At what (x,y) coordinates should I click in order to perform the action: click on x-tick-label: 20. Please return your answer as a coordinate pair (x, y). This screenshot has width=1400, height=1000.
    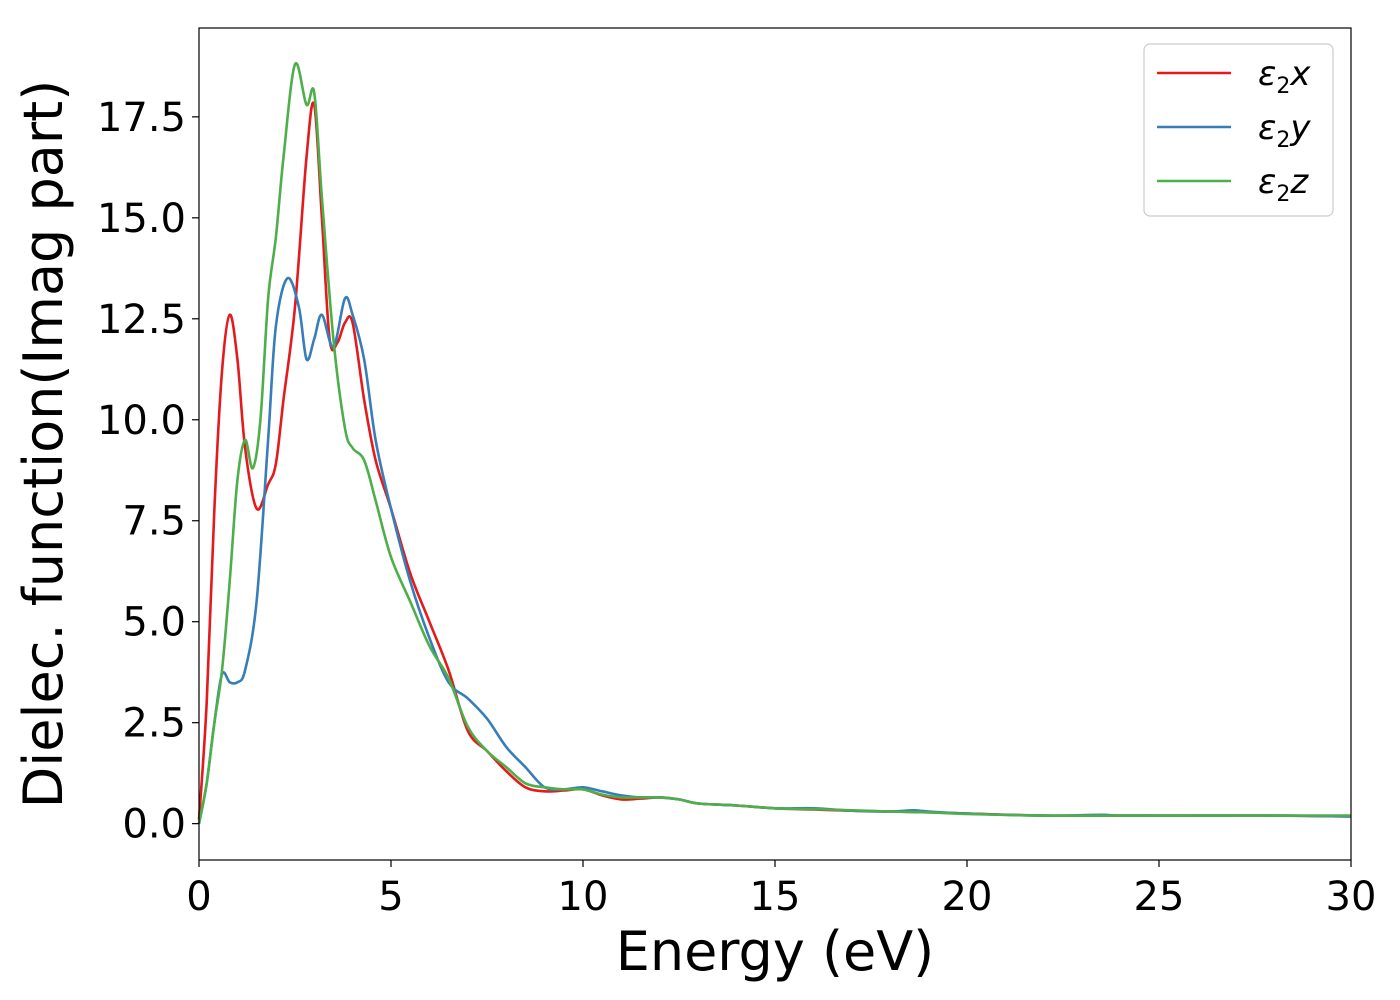
    Looking at the image, I should click on (967, 897).